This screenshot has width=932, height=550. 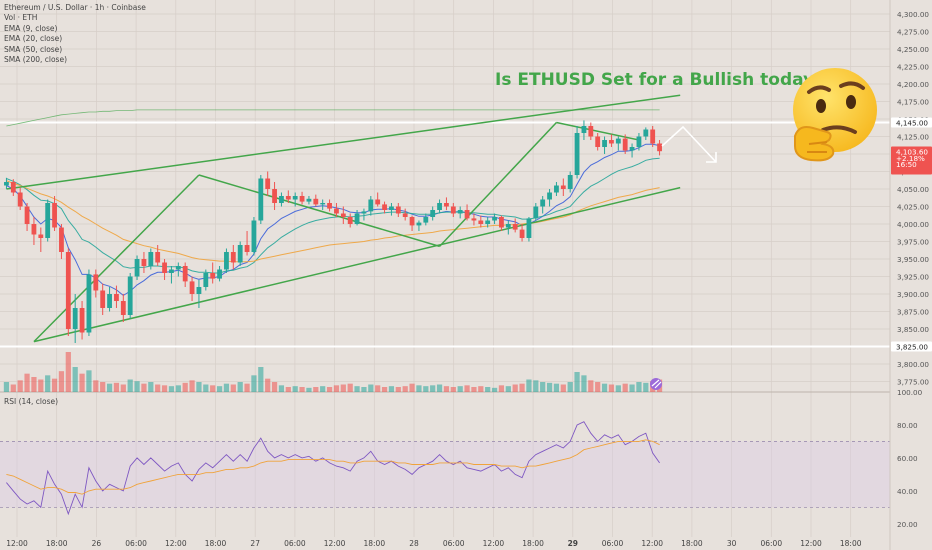 What do you see at coordinates (913, 294) in the screenshot?
I see `price-tick-16: 3,900.00` at bounding box center [913, 294].